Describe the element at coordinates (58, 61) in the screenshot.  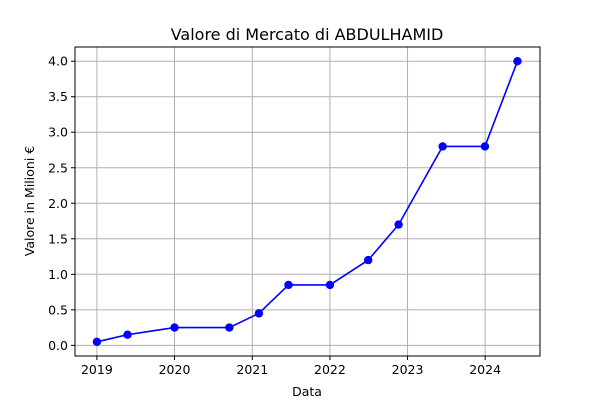
I see `y-tick-label: 4.0` at that location.